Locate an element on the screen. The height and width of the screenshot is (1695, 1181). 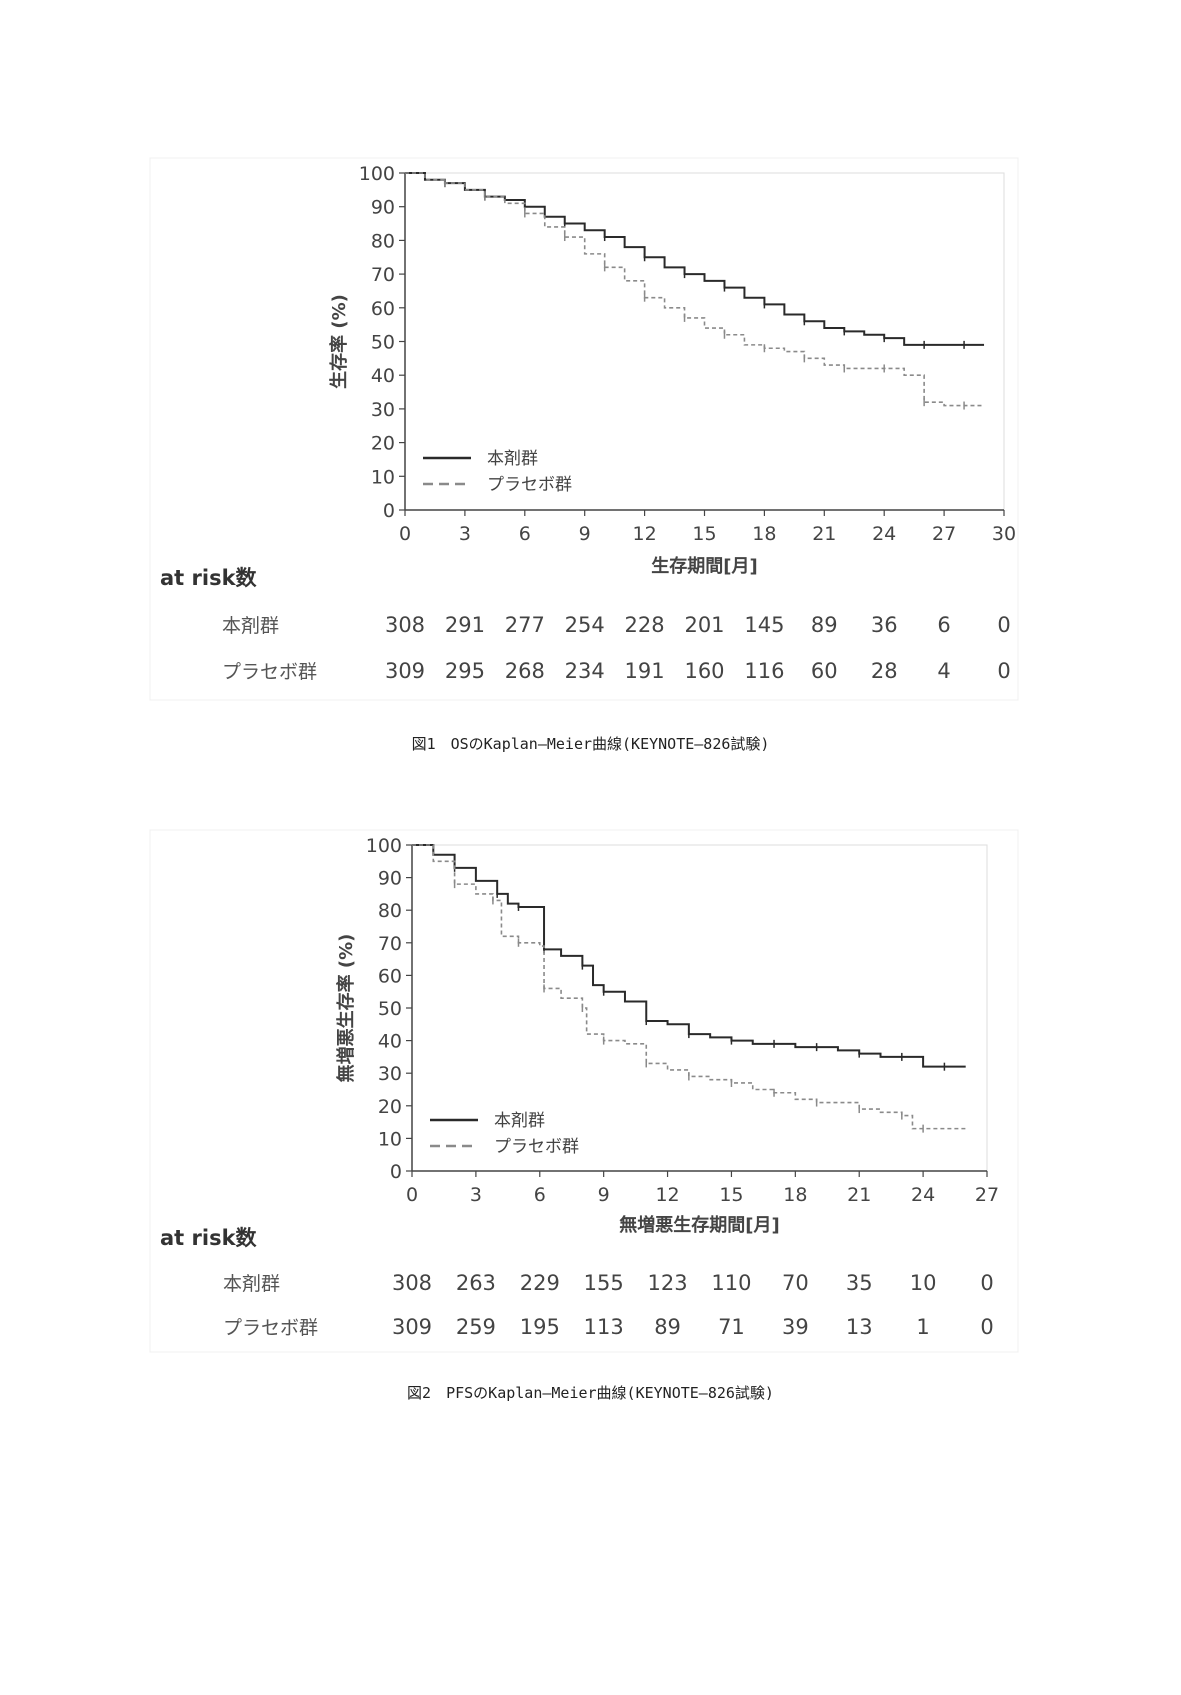
at-risk-value: 201 is located at coordinates (704, 625).